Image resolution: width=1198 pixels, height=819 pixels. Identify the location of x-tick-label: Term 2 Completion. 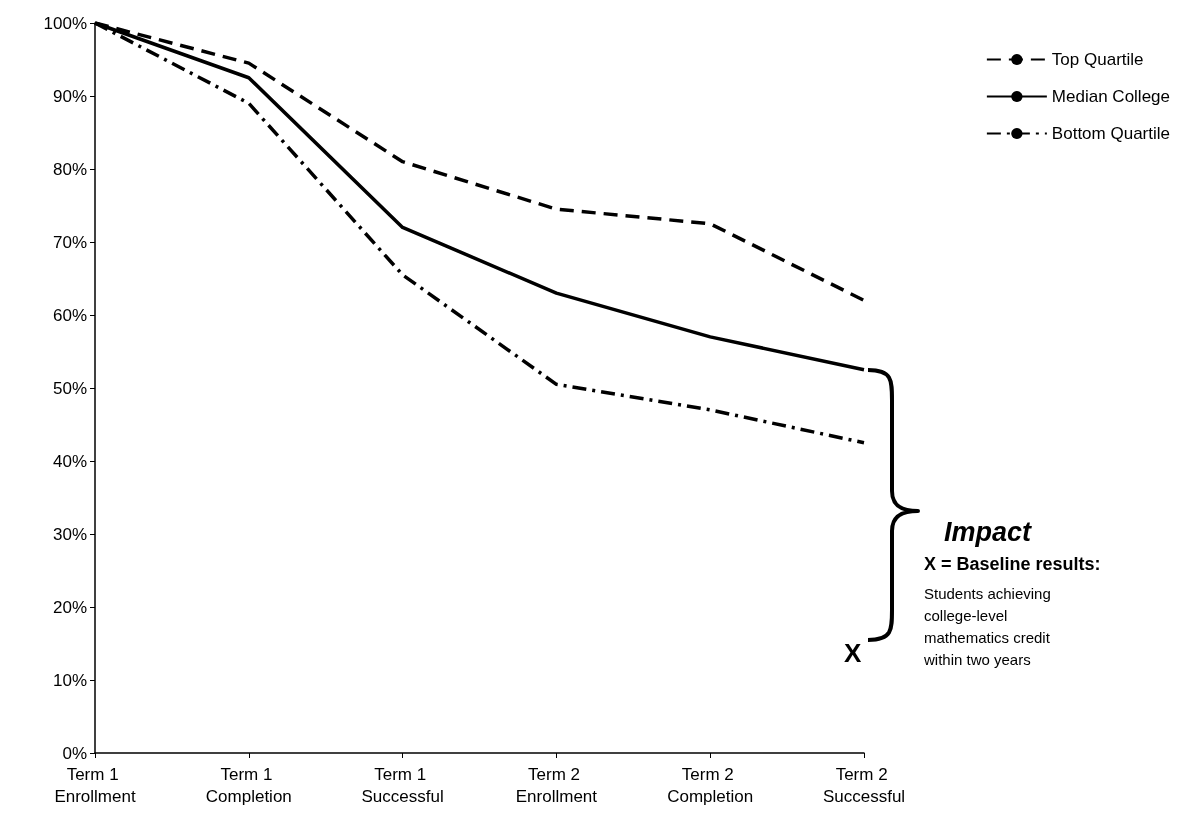
(710, 785).